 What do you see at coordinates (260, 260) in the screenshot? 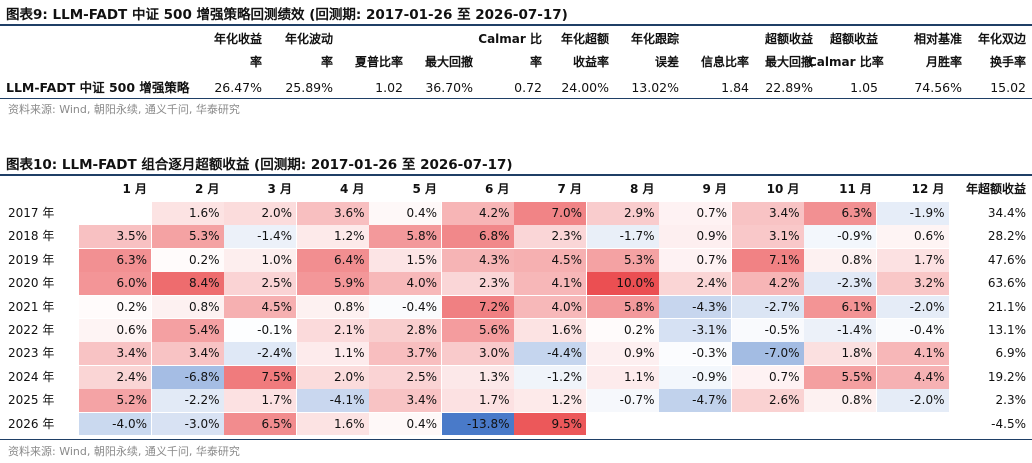
I see `heatmap-cell: 1.0%` at bounding box center [260, 260].